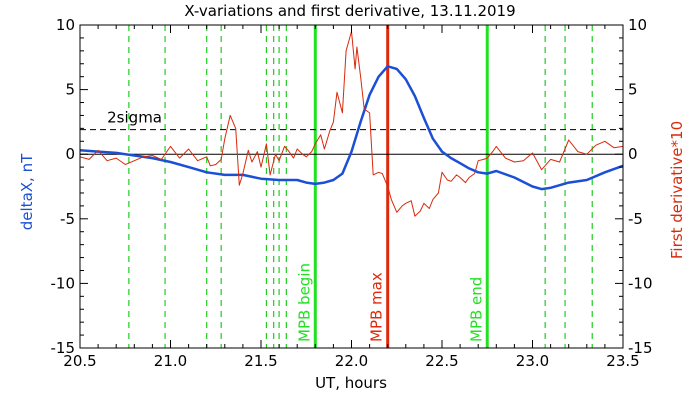  Describe the element at coordinates (640, 348) in the screenshot. I see `right-y-tick-label: -15` at that location.